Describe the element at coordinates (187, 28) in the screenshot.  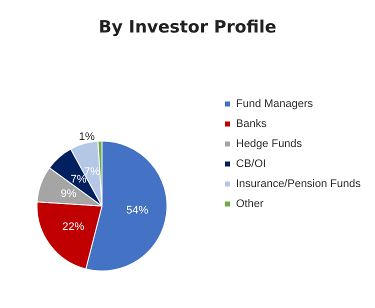
I see `chart-title: By Investor Profile` at that location.